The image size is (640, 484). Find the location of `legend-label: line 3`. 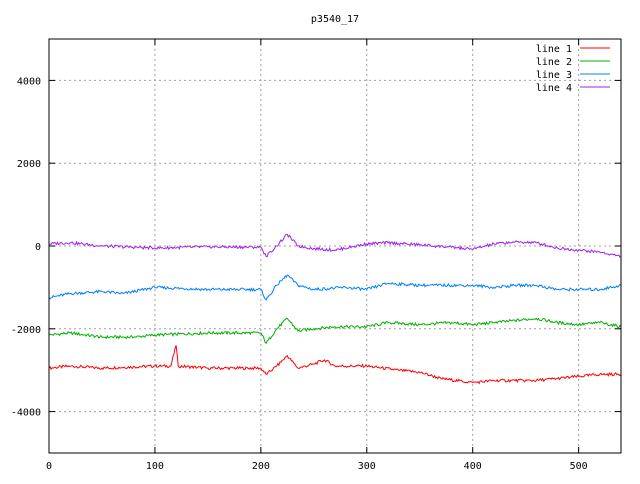

legend-label: line 3 is located at coordinates (554, 75).